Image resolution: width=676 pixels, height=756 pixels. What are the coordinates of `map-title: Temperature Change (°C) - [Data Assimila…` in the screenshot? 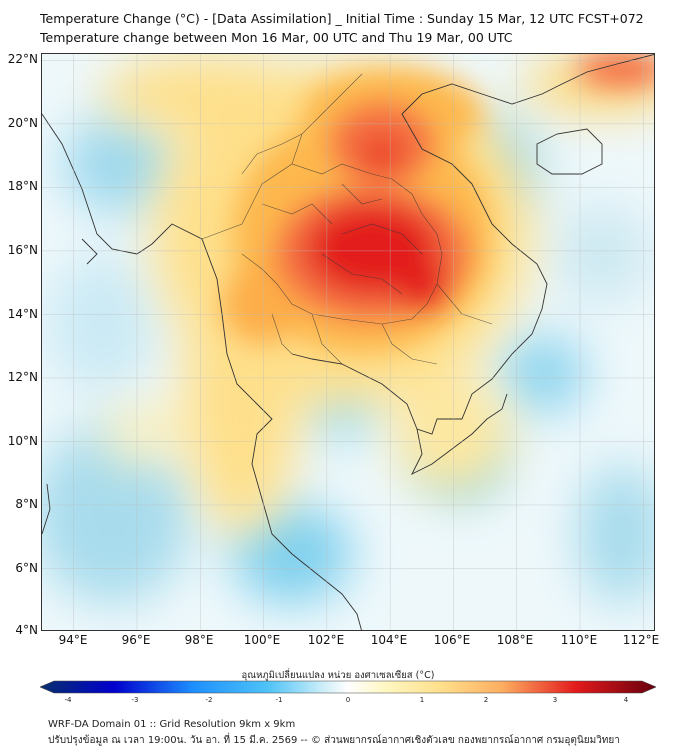 It's located at (342, 18).